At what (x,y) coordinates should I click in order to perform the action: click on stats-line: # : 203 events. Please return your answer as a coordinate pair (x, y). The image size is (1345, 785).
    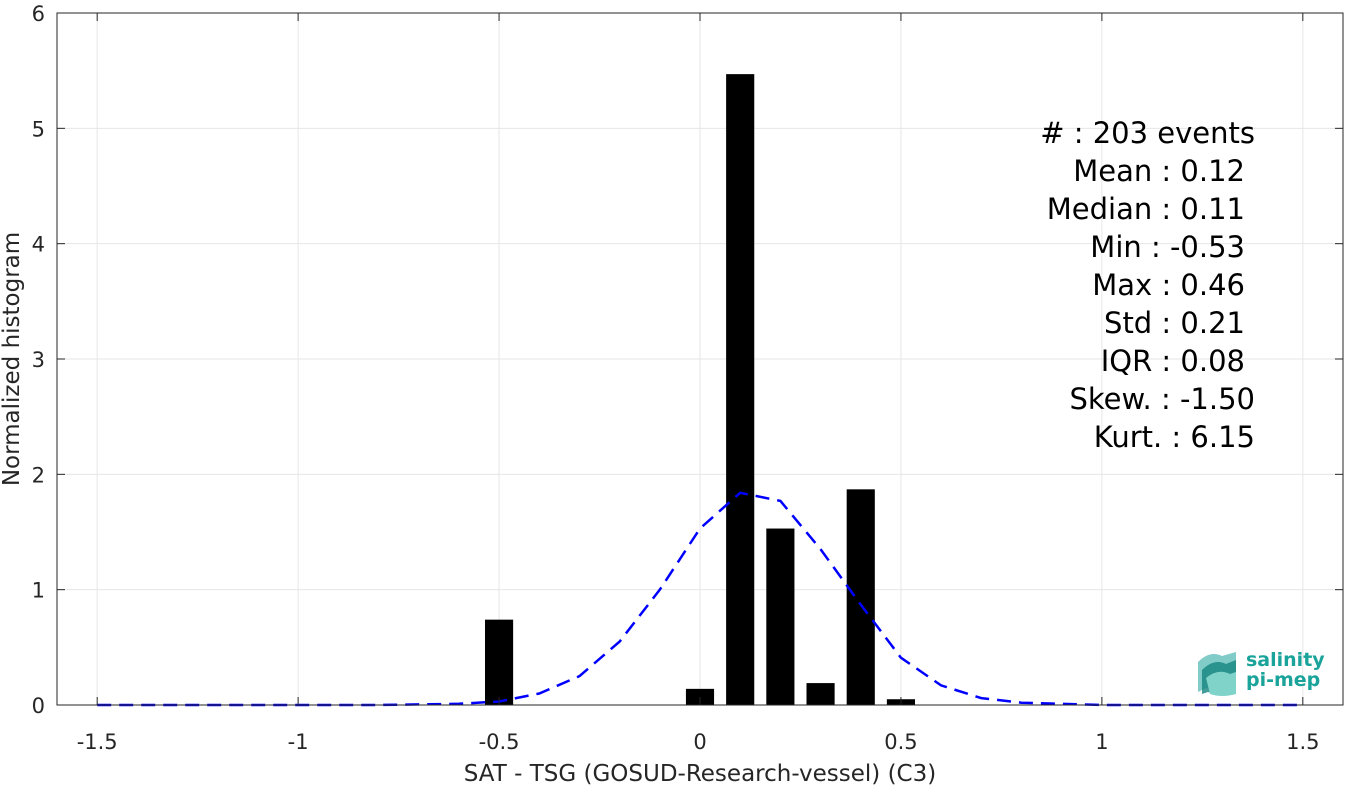
    Looking at the image, I should click on (1147, 133).